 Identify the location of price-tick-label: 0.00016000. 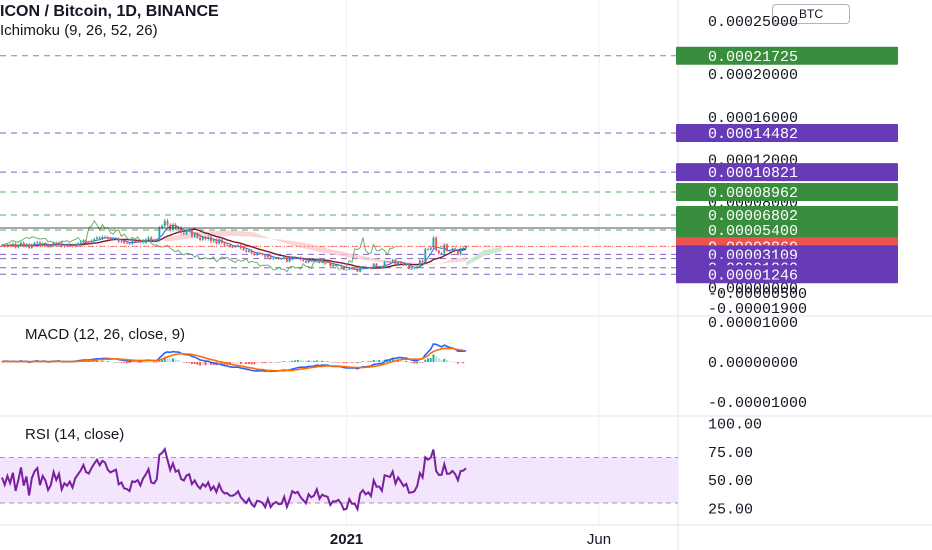
(753, 118).